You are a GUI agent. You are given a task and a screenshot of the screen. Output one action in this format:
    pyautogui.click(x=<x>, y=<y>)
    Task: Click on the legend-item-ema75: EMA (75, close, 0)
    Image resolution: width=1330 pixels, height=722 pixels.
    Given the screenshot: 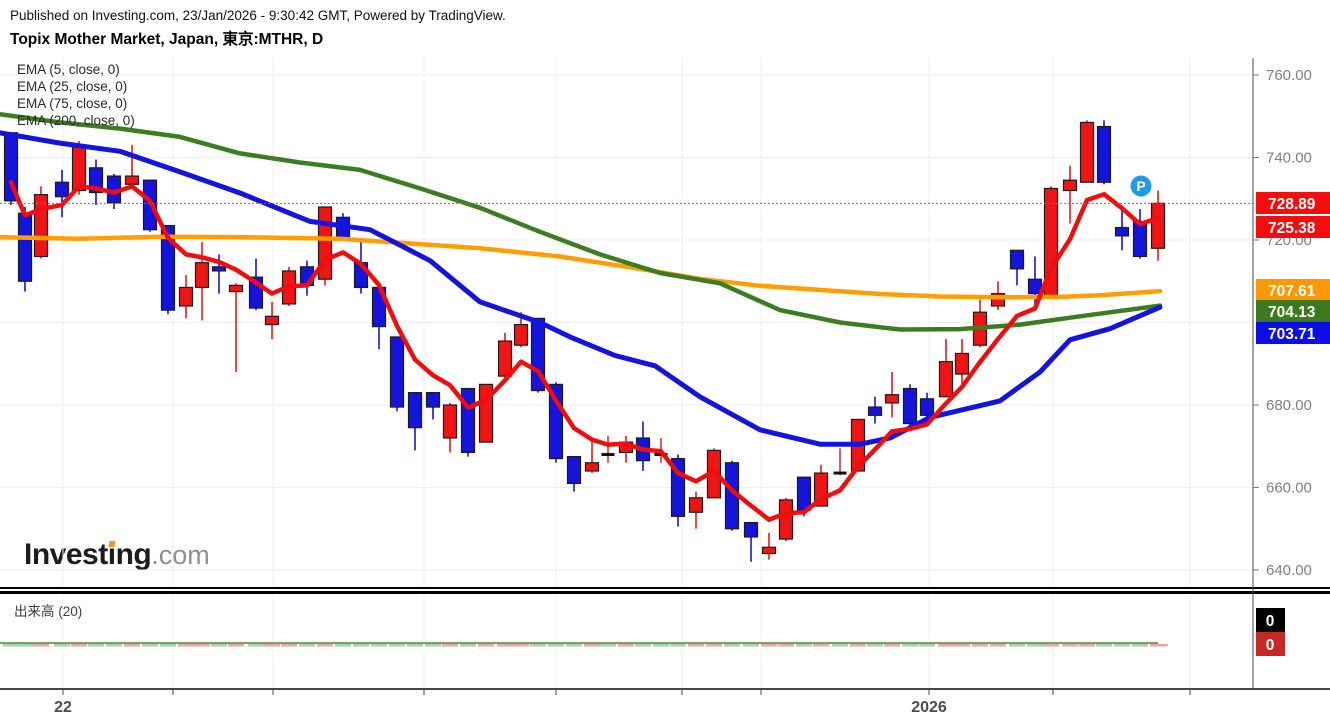 What is the action you would take?
    pyautogui.click(x=72, y=103)
    